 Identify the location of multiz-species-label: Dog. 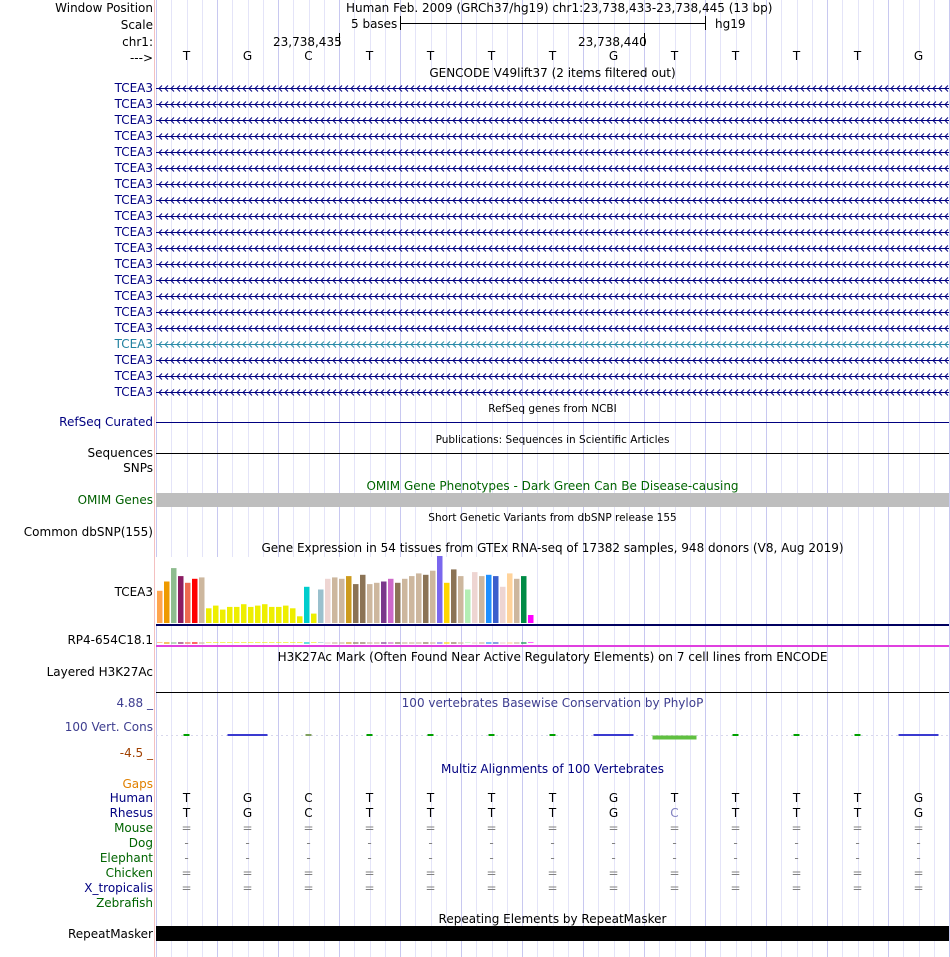
(140, 843).